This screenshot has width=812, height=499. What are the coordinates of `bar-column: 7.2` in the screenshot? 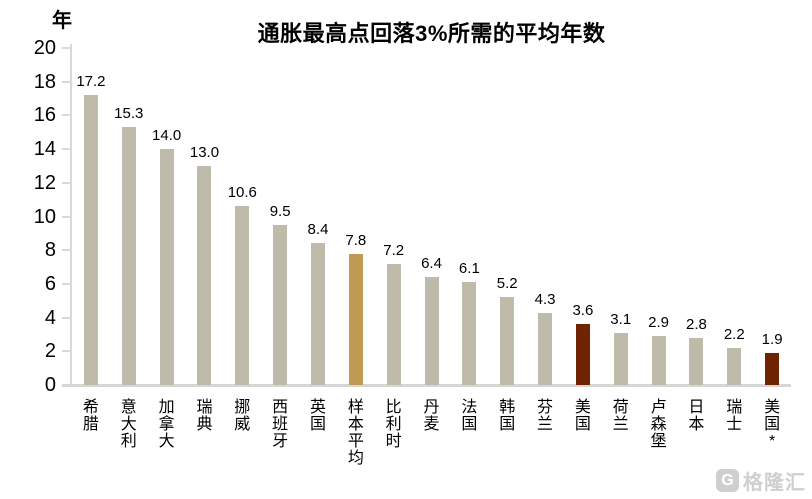 It's located at (394, 216).